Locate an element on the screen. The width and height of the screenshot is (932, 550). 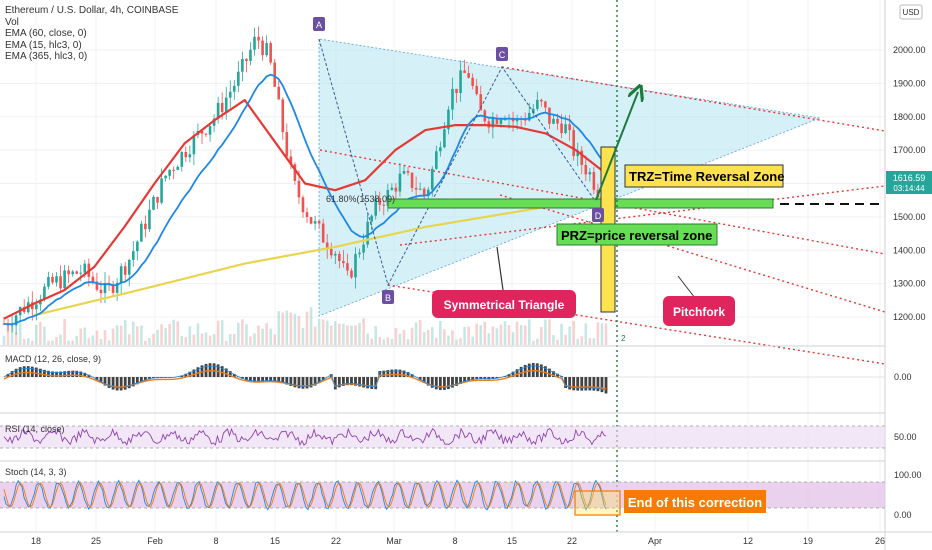
legend-ema-60: EMA (60, close, 0) is located at coordinates (46, 33).